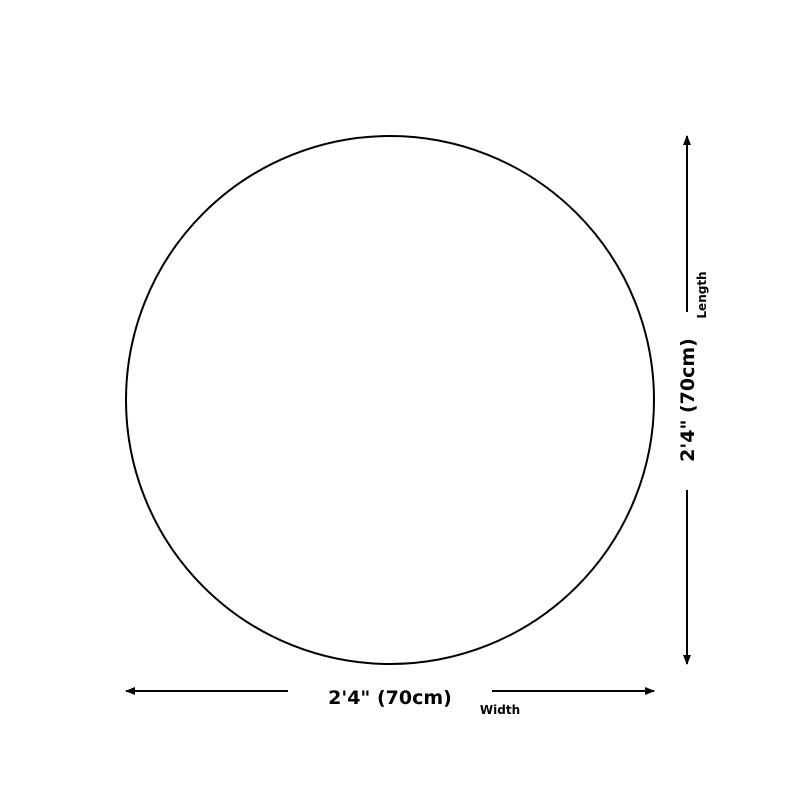 Image resolution: width=800 pixels, height=800 pixels. What do you see at coordinates (702, 294) in the screenshot?
I see `length-label: Length` at bounding box center [702, 294].